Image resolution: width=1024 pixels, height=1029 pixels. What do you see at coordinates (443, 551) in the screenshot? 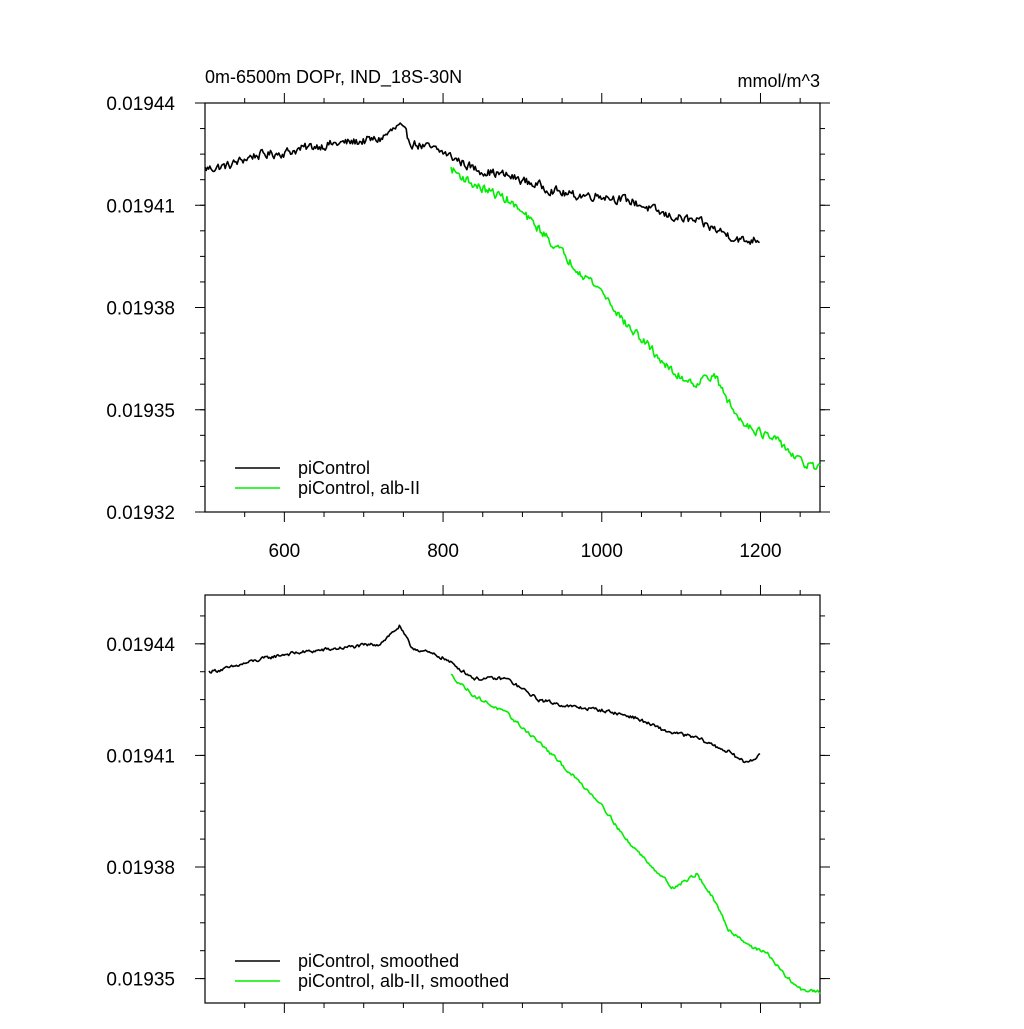
I see `x-tick-label: 800` at bounding box center [443, 551].